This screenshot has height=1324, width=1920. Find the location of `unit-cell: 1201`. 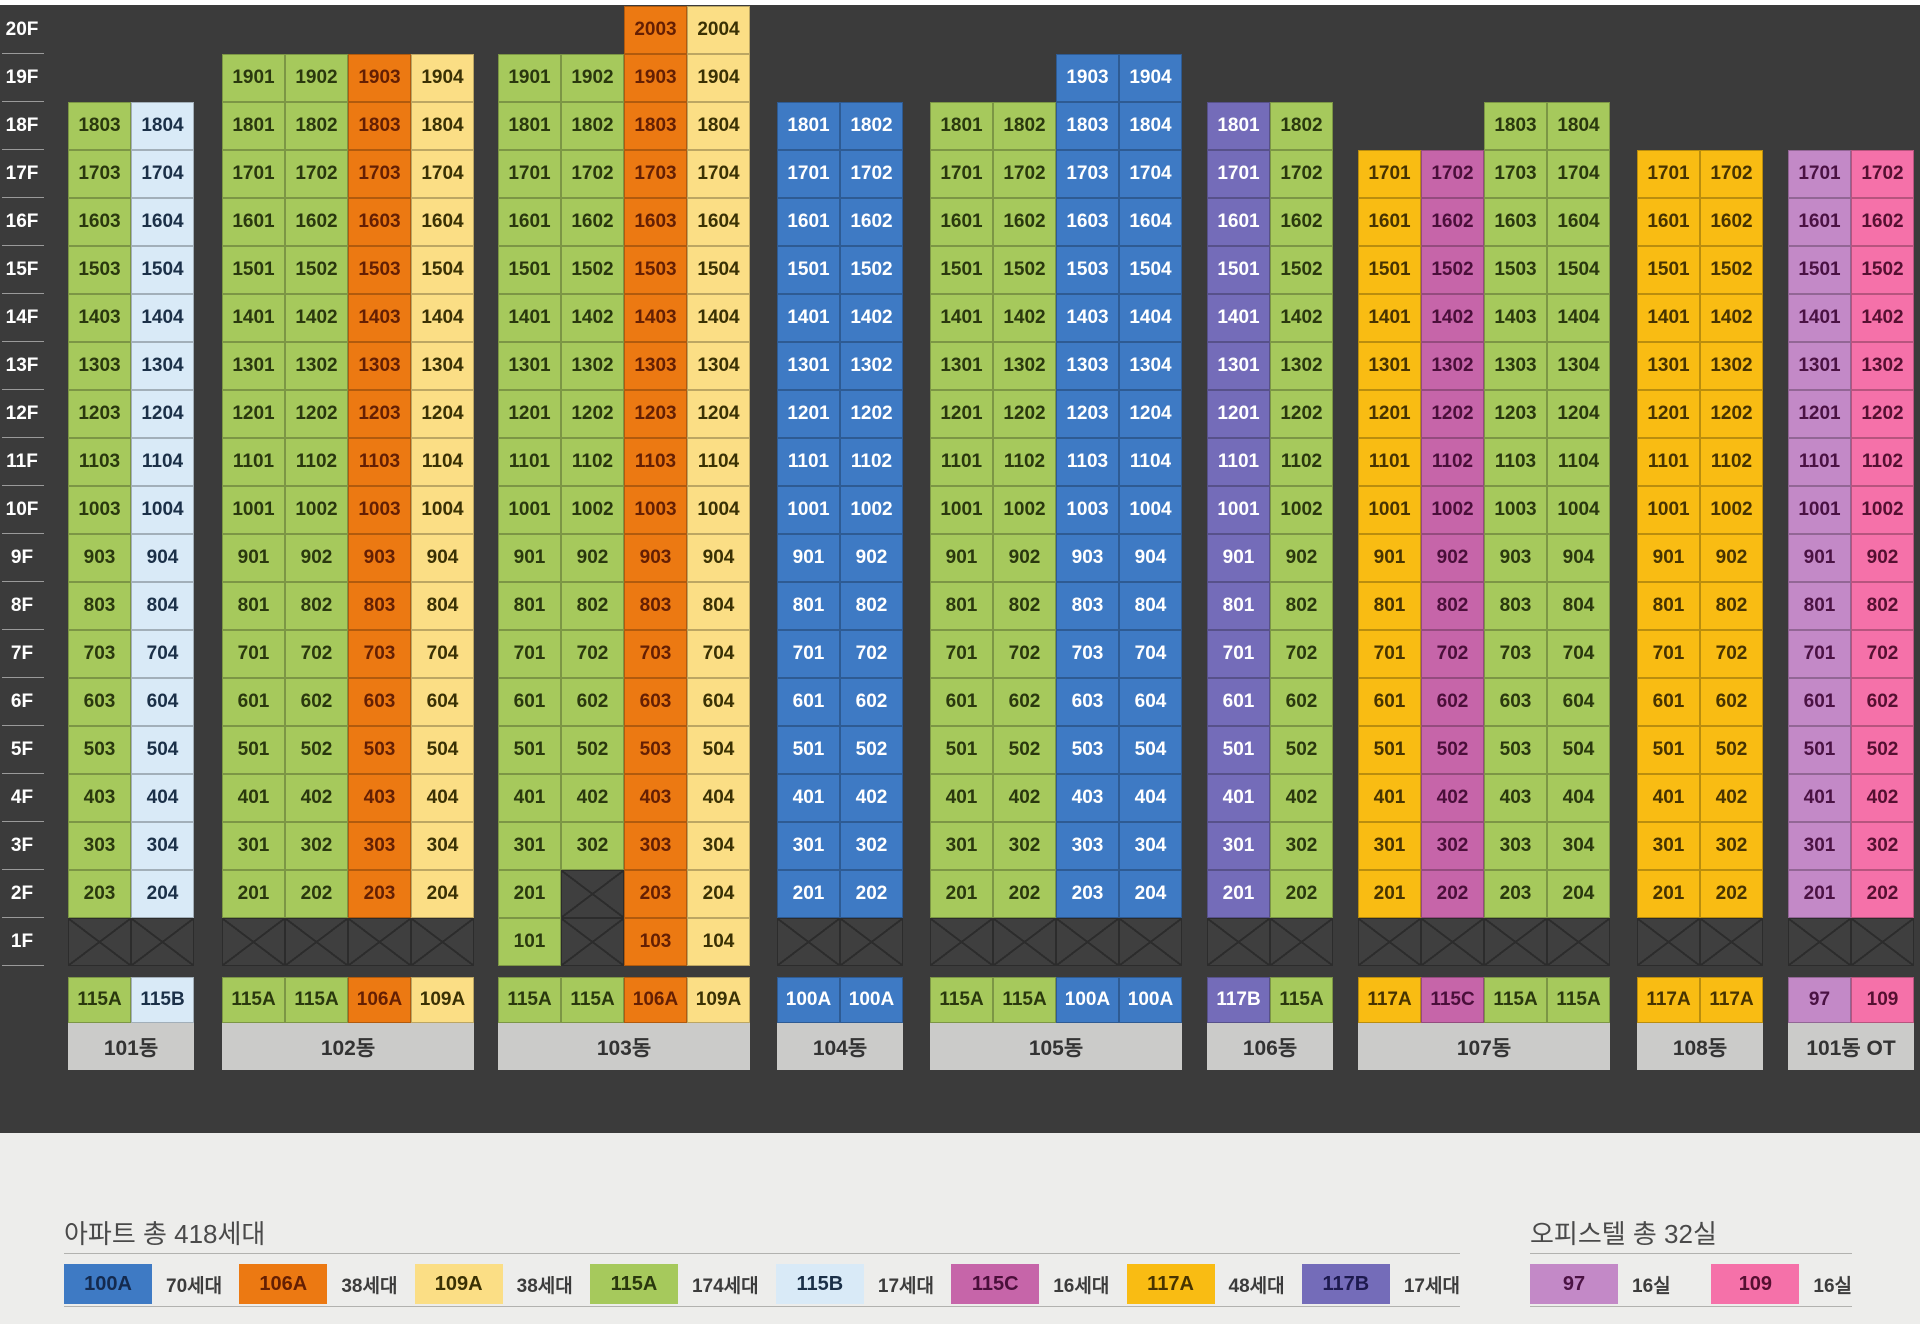

unit-cell: 1201 is located at coordinates (1668, 414).